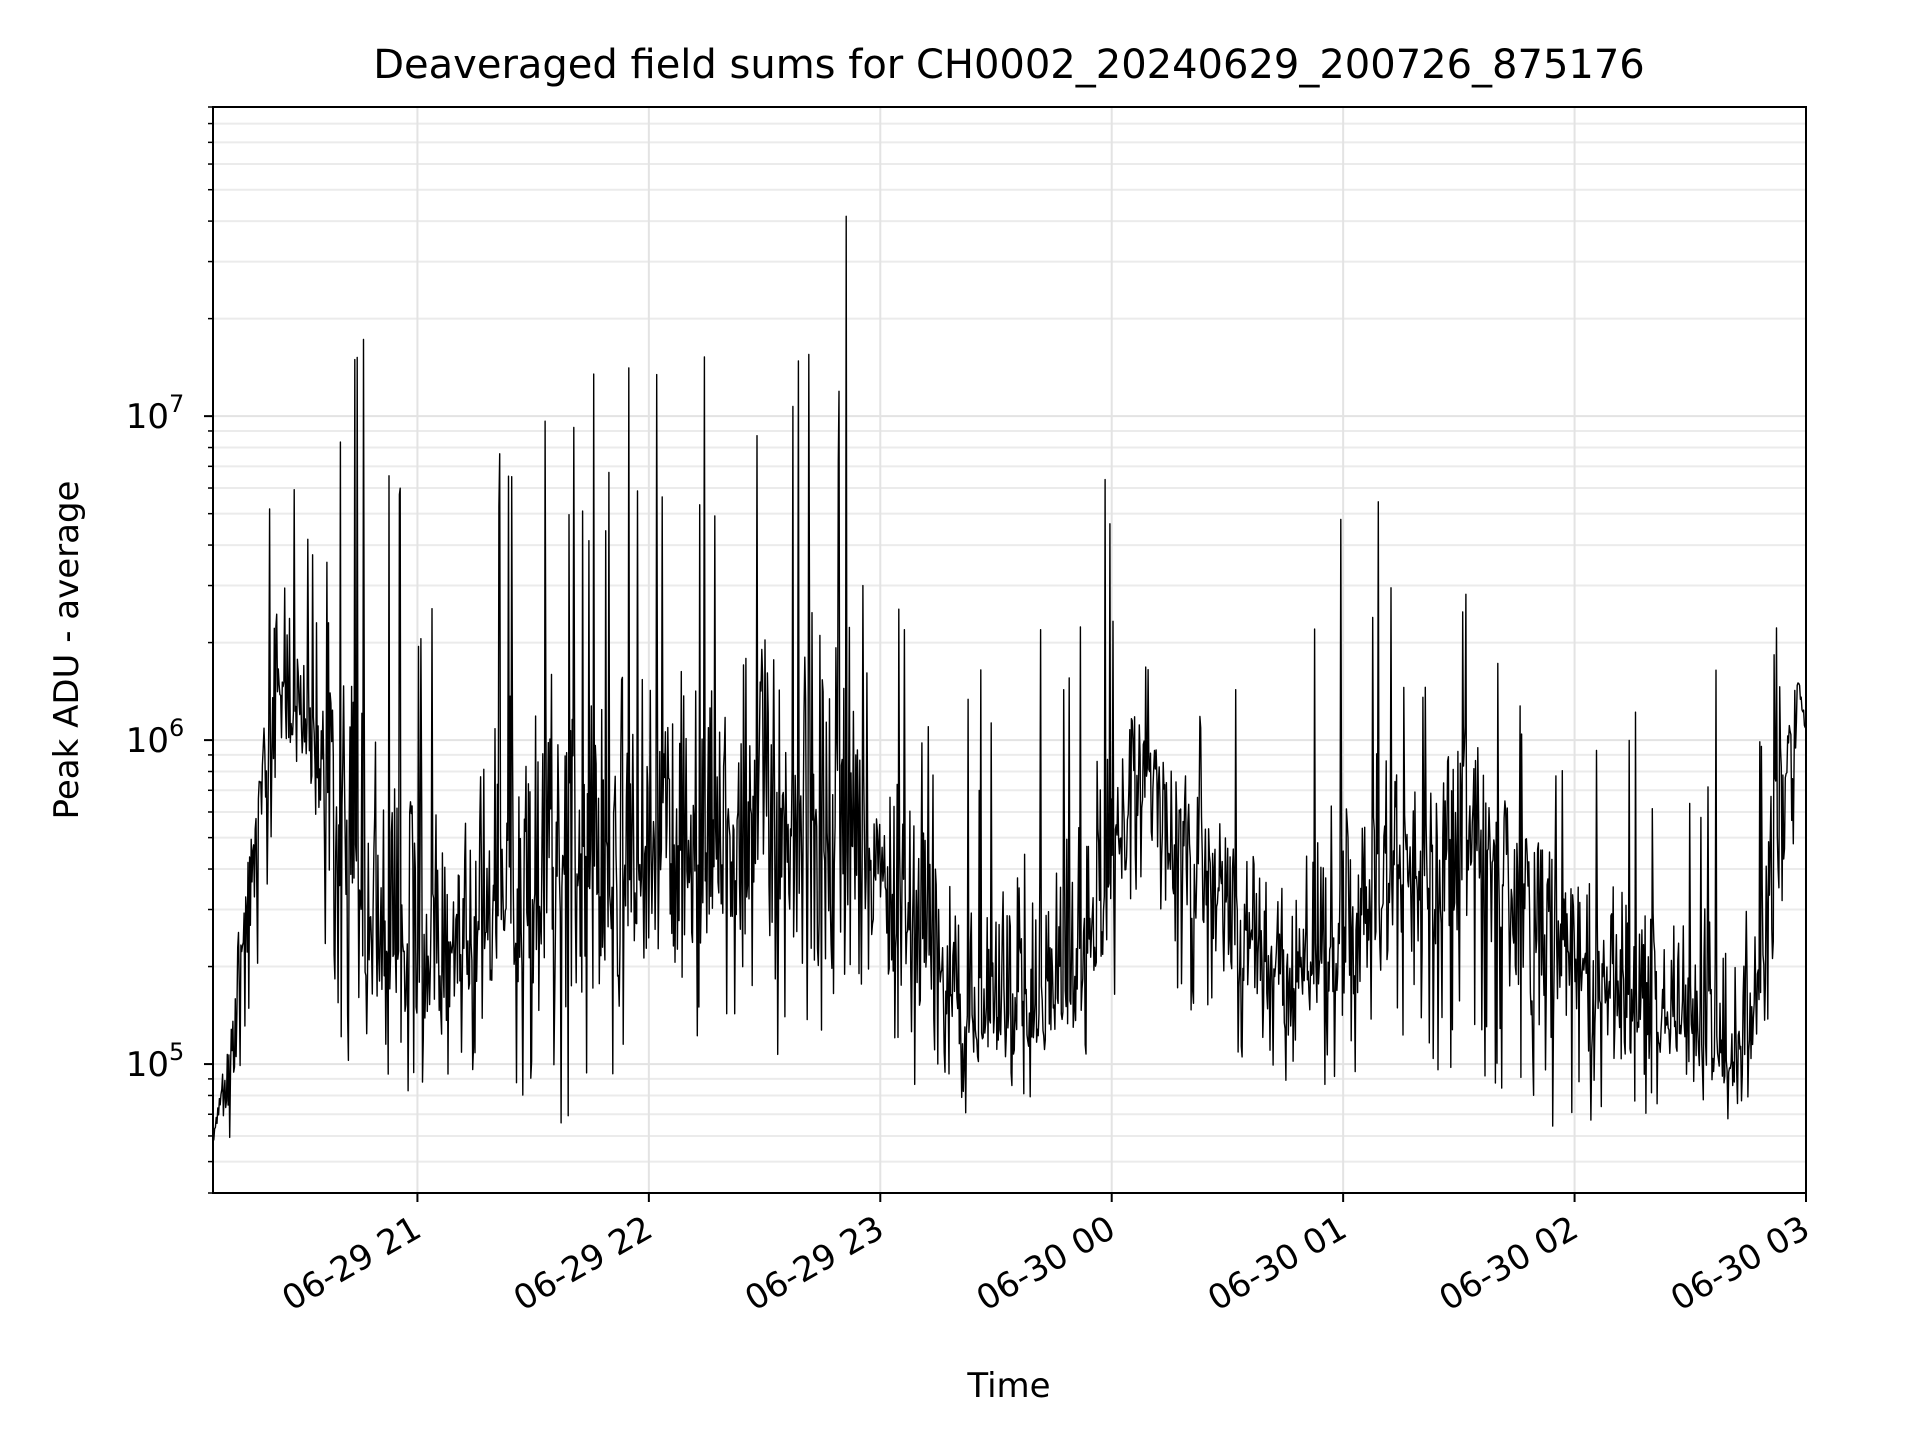 This screenshot has width=1920, height=1444. I want to click on x-axis-label: Time, so click(1008, 1386).